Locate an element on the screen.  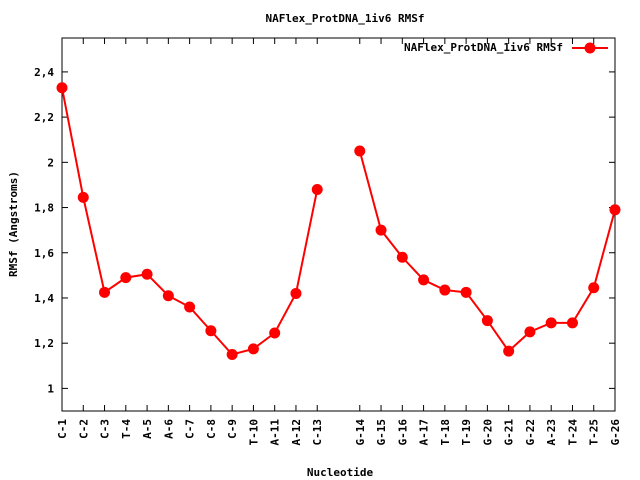
x-tick-label: C-9 is located at coordinates (232, 429).